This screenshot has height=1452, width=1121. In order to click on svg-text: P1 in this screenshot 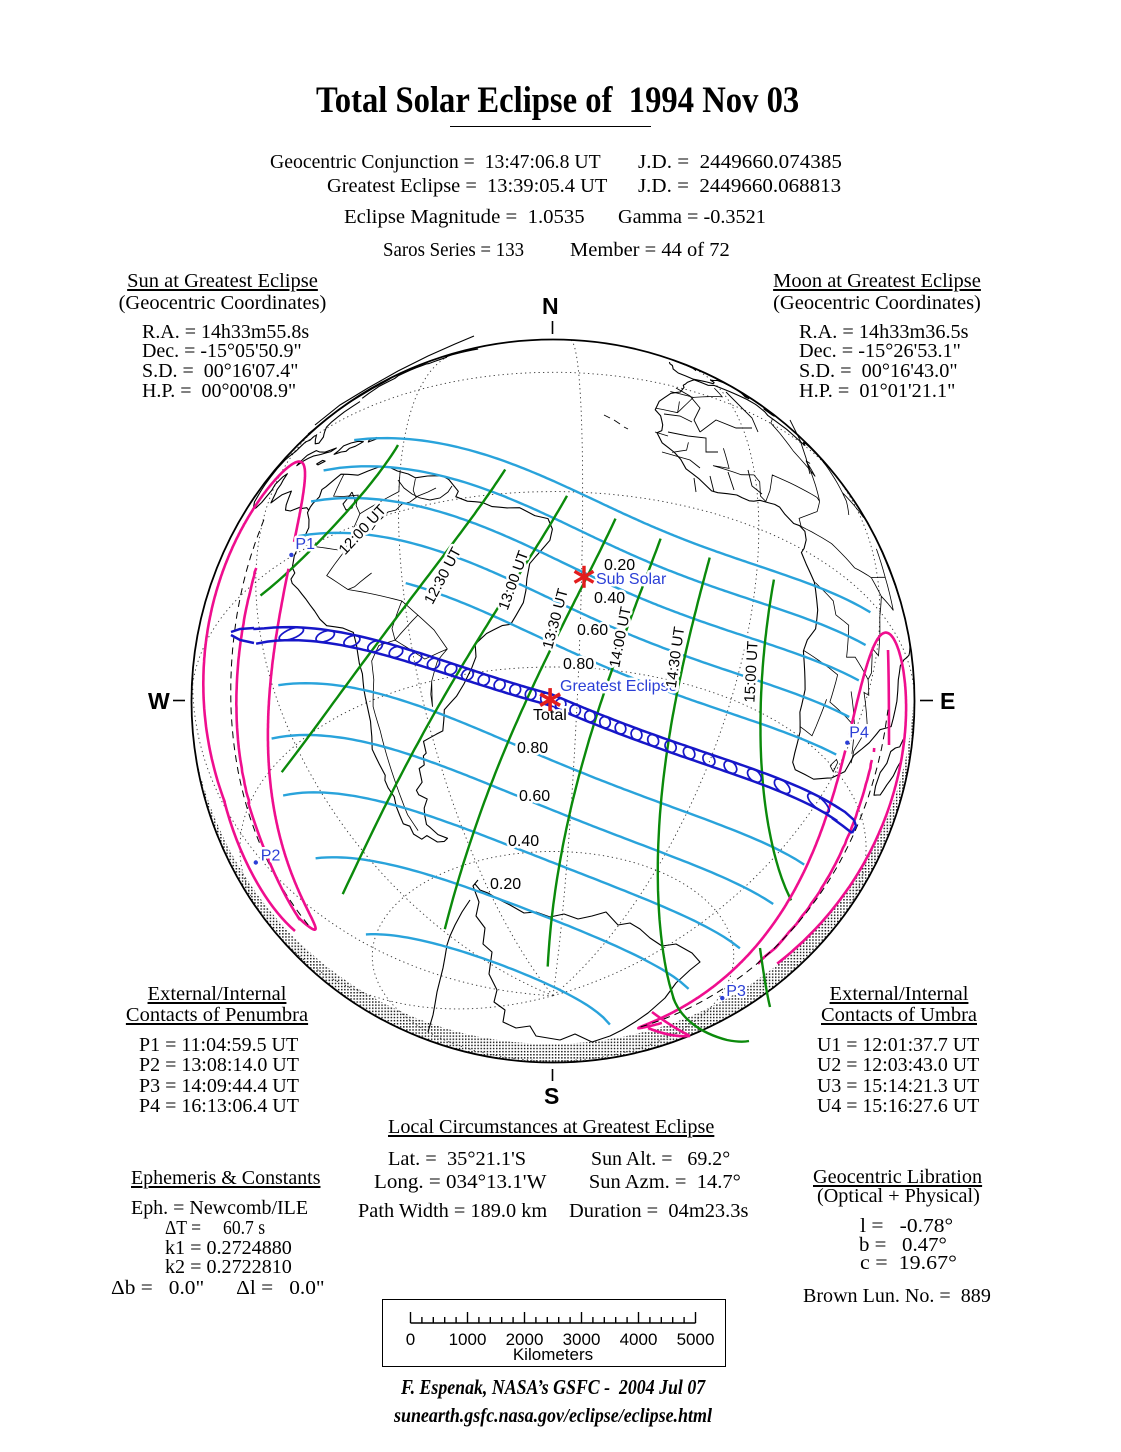, I will do `click(305, 544)`.